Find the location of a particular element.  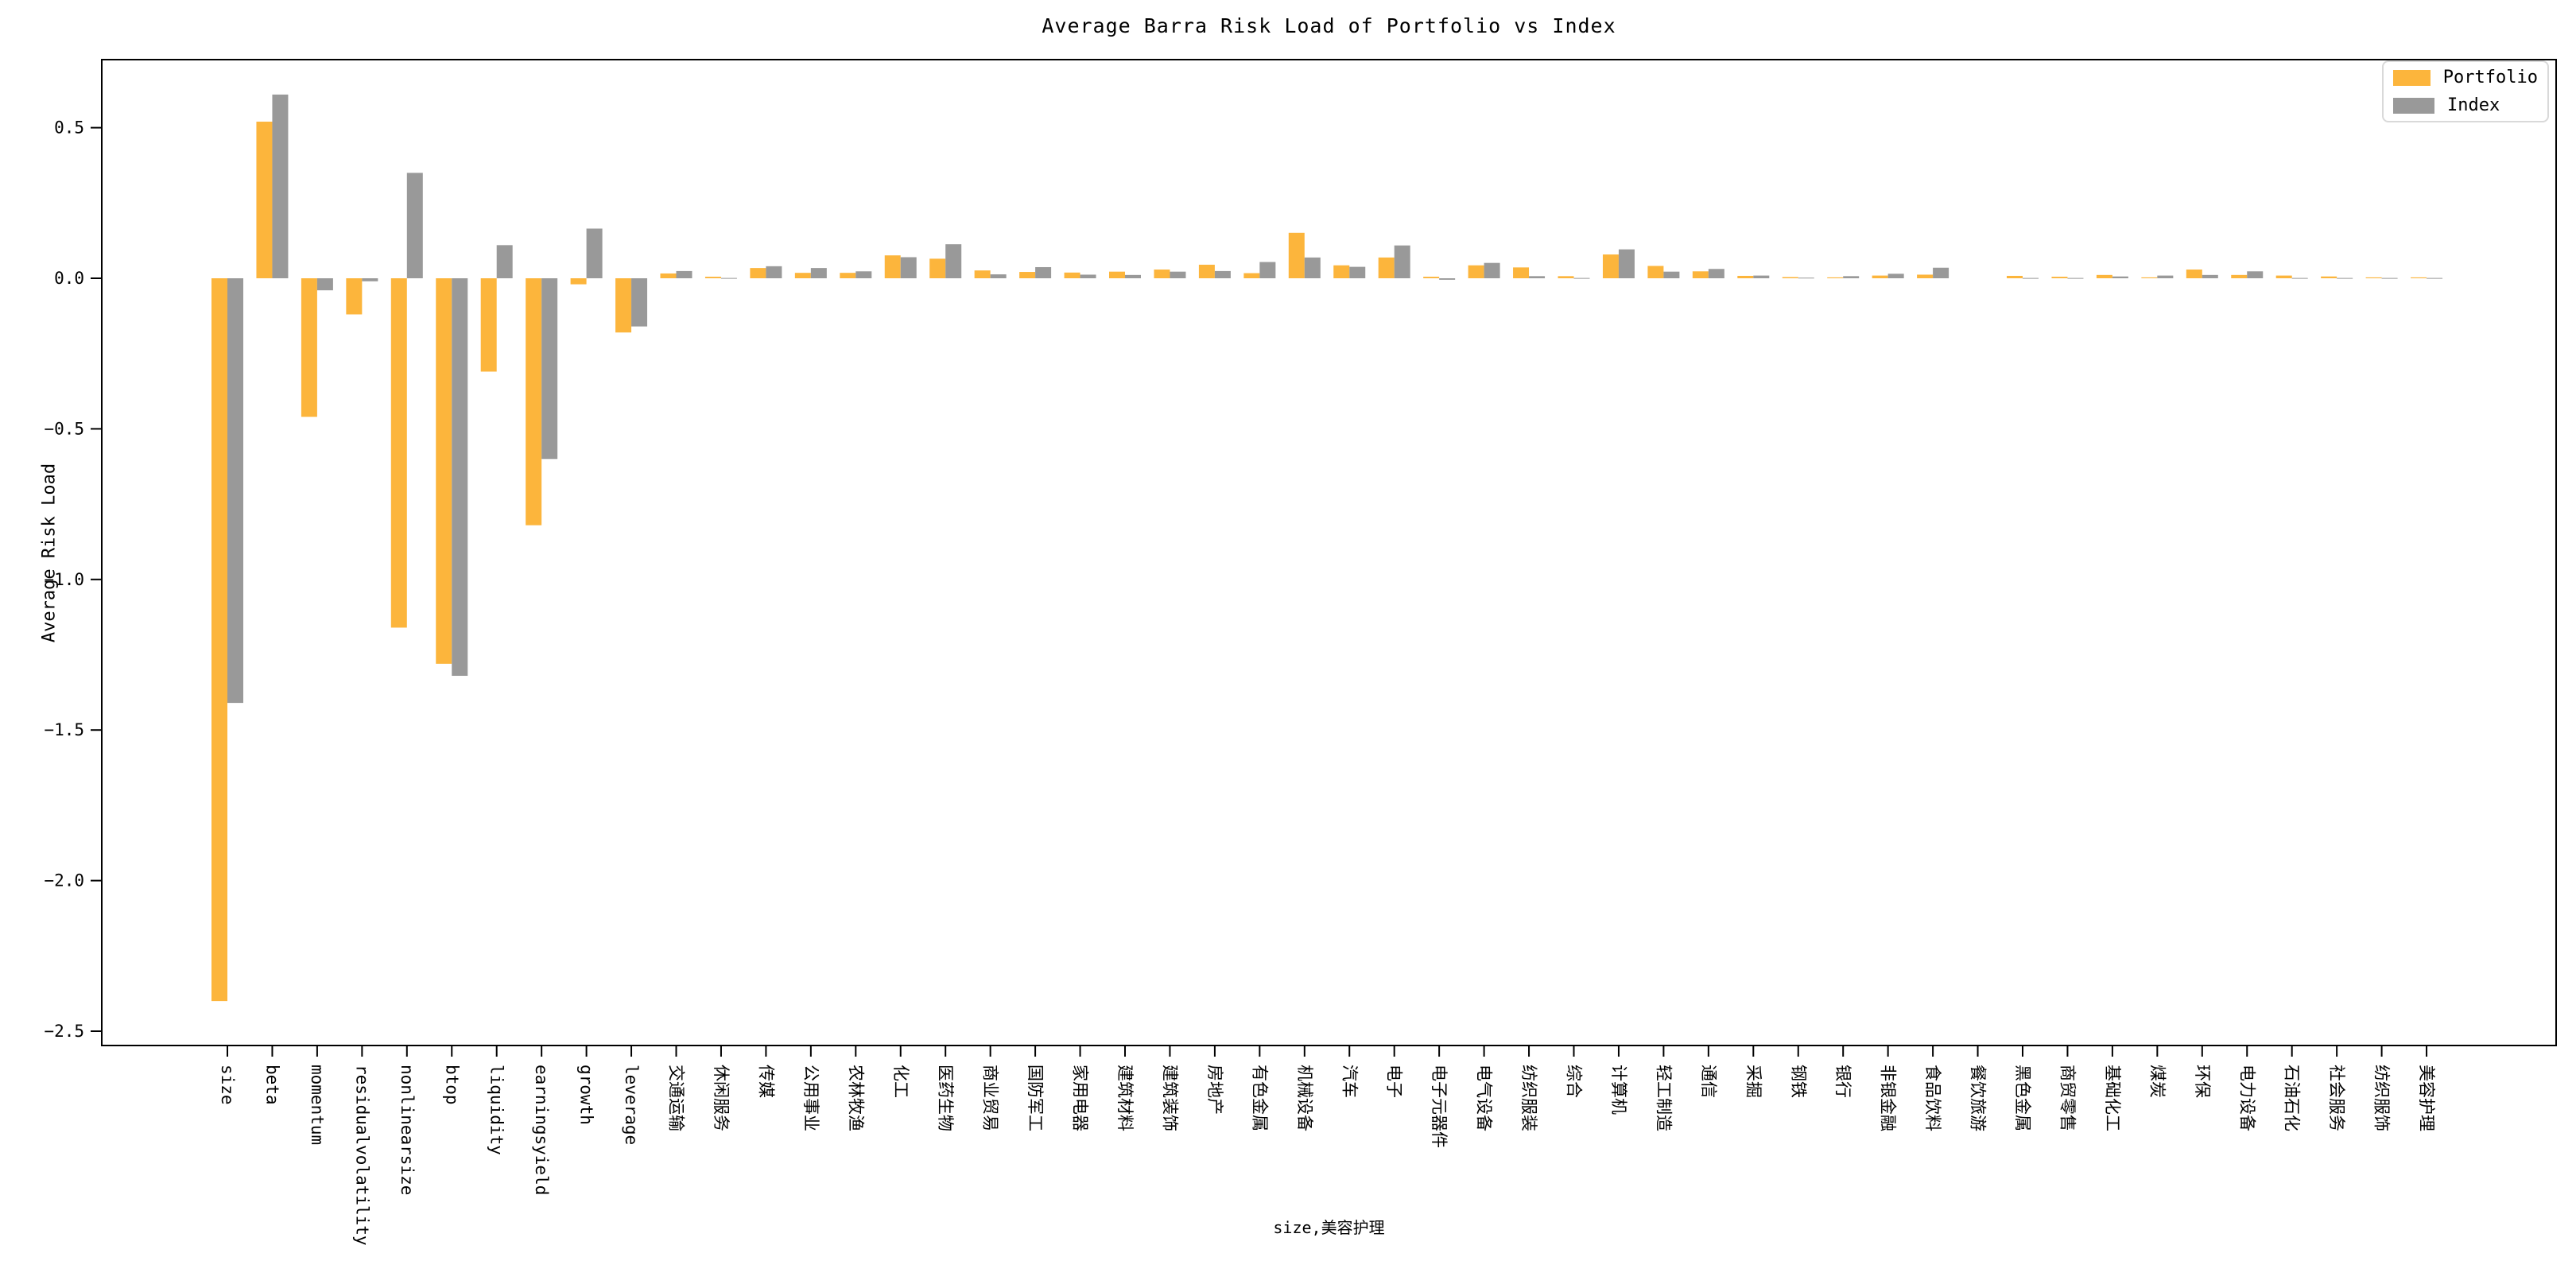

y-tick-label: −0.5 is located at coordinates (64, 428).